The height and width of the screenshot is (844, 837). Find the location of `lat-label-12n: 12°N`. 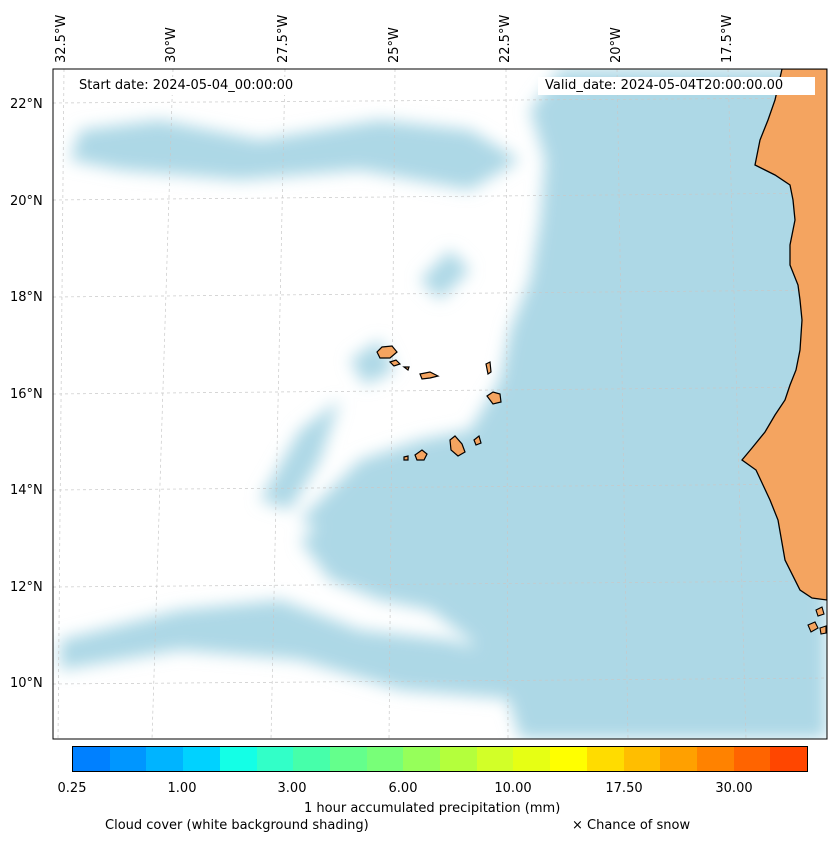

lat-label-12n: 12°N is located at coordinates (26, 587).